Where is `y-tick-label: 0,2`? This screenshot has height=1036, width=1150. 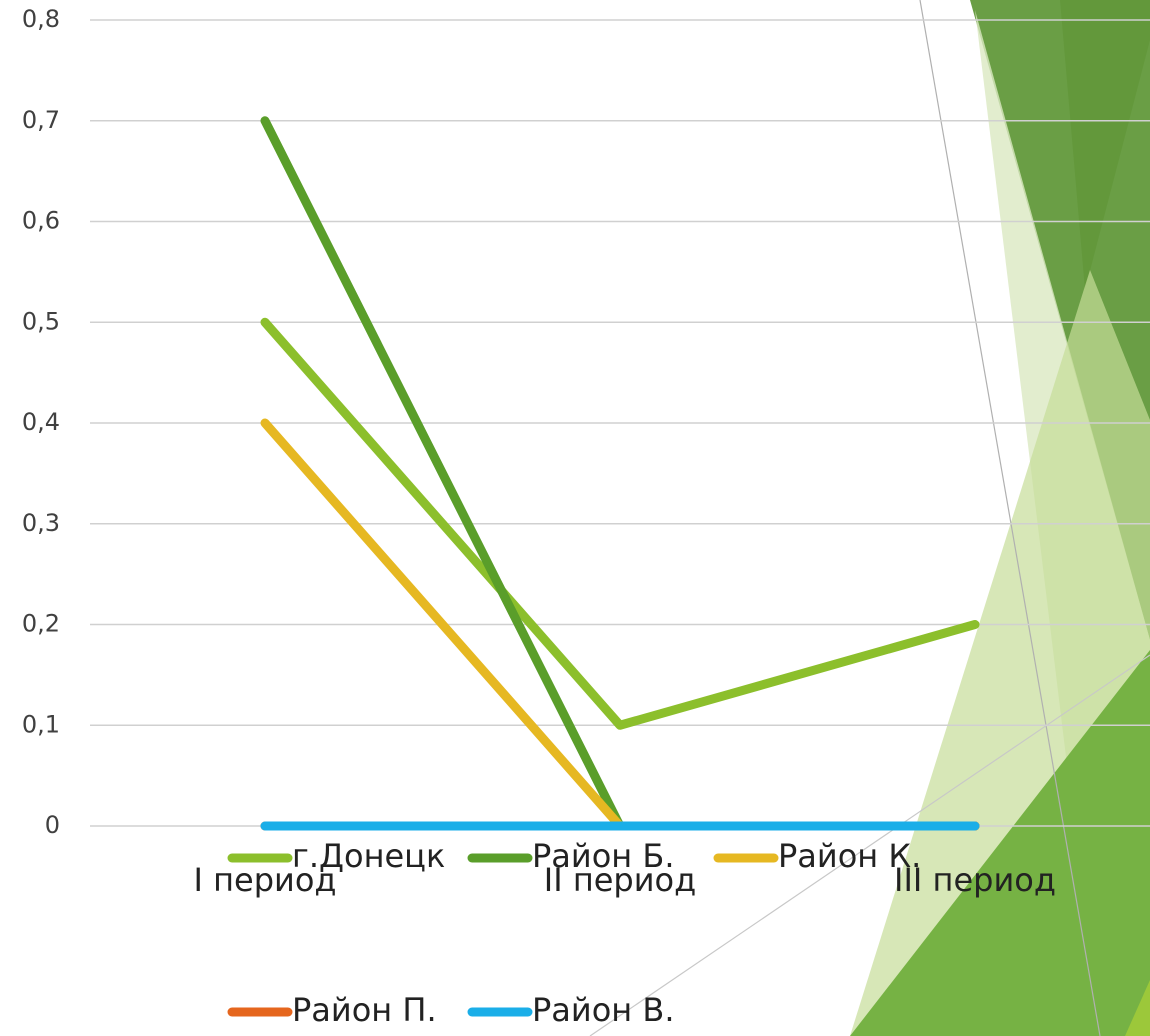 y-tick-label: 0,2 is located at coordinates (41, 624).